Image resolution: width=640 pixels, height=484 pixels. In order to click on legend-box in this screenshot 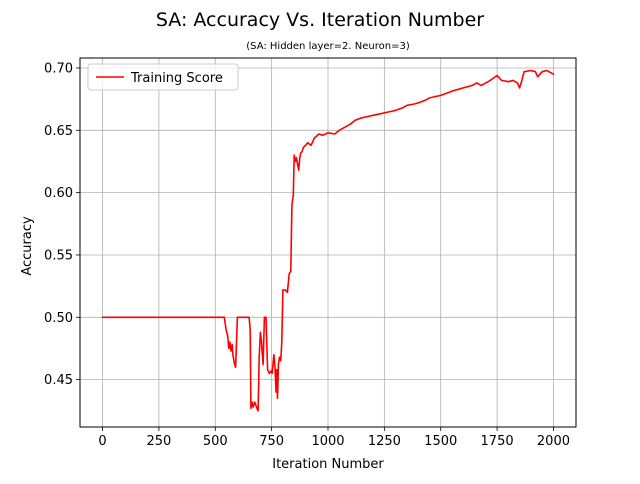, I will do `click(163, 77)`.